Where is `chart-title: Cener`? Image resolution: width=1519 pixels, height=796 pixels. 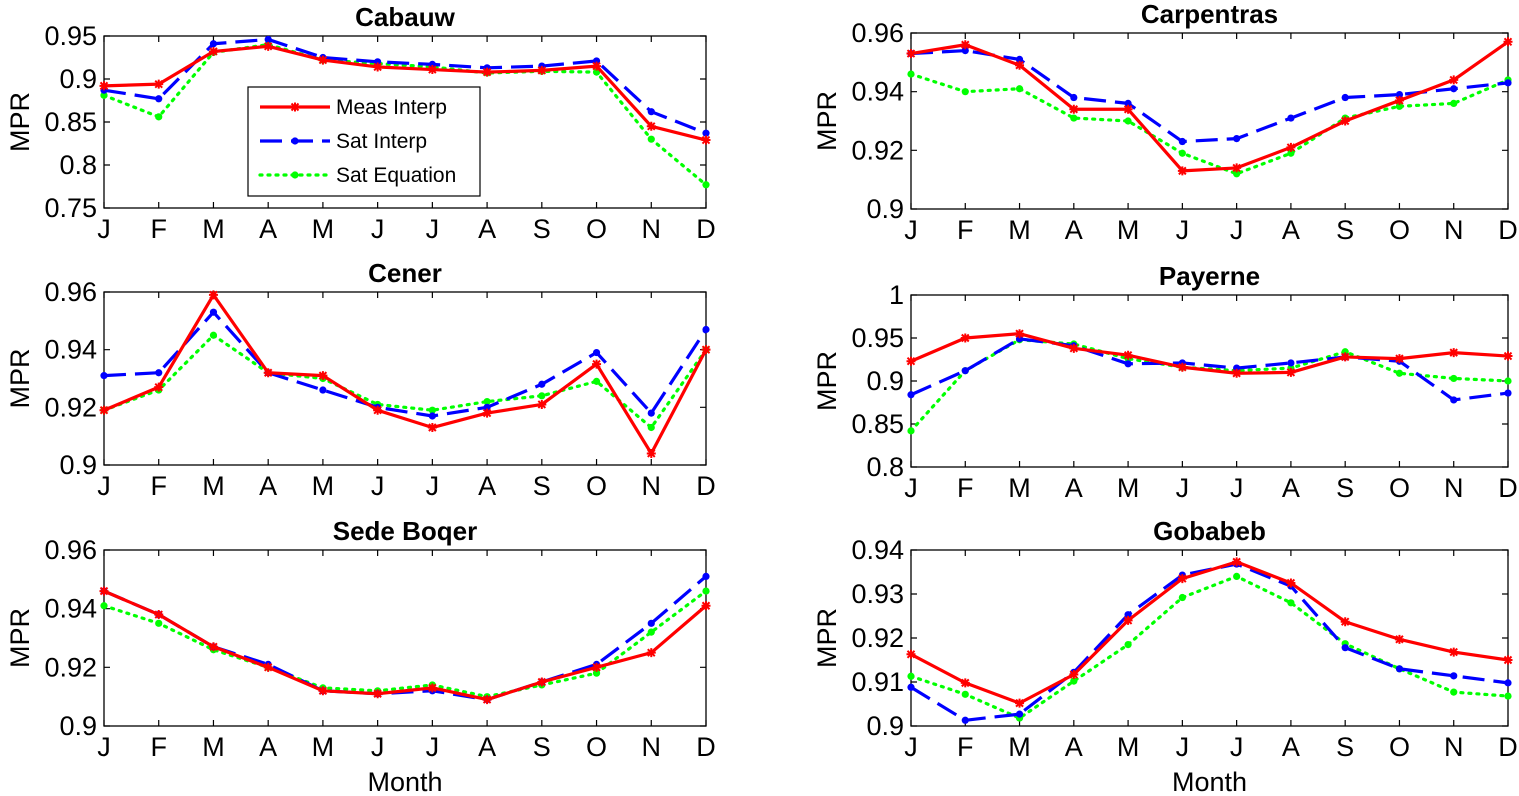
chart-title: Cener is located at coordinates (405, 273).